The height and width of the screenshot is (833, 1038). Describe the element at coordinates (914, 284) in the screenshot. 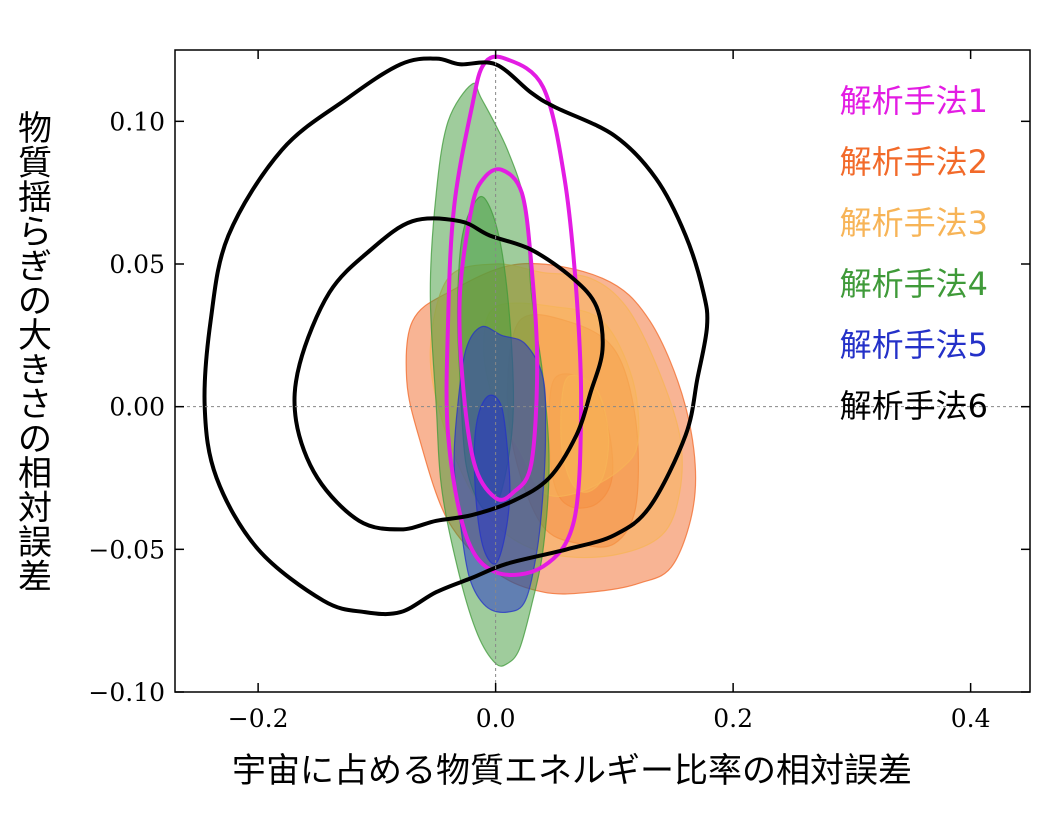

I see `legend-entry-method4: 解析手法4` at that location.